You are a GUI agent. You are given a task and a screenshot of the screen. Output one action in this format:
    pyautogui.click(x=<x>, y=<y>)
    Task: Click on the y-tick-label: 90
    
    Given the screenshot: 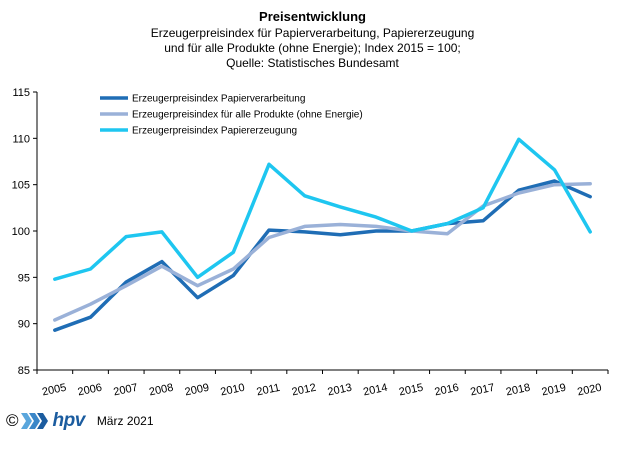 What is the action you would take?
    pyautogui.click(x=24, y=325)
    